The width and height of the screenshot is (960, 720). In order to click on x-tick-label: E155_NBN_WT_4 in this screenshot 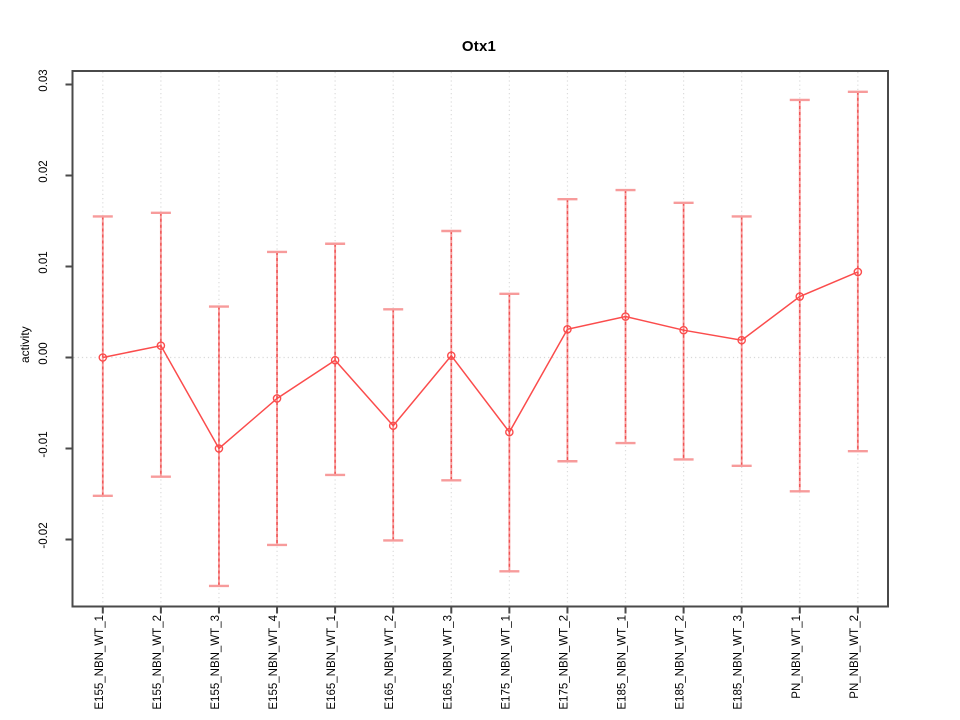, I will do `click(274, 661)`.